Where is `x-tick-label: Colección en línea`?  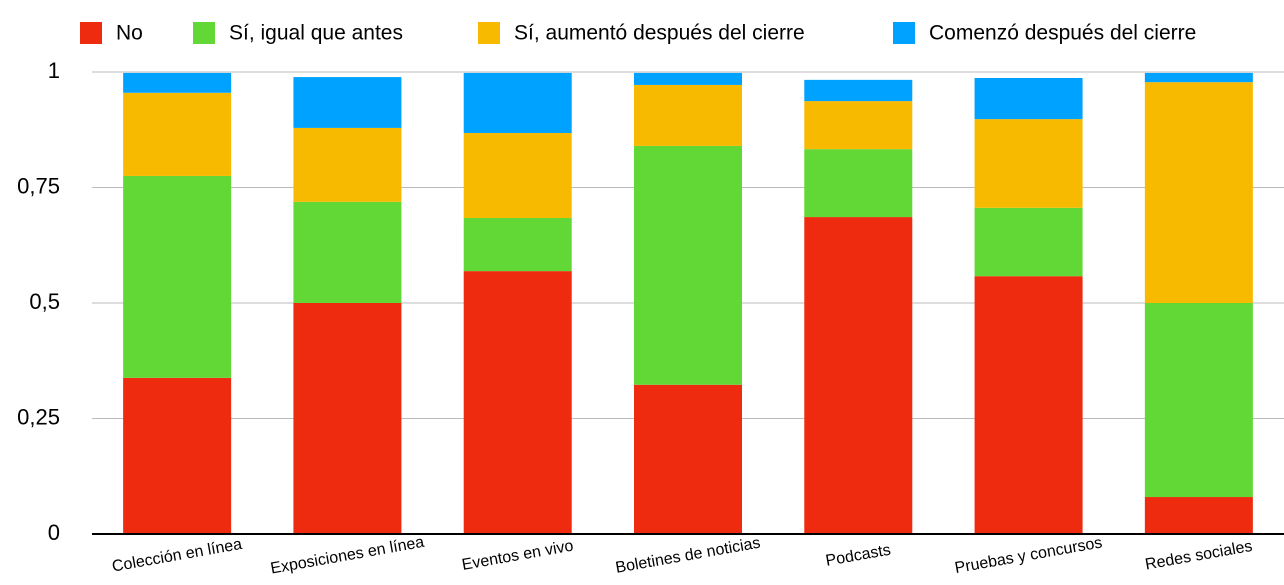
x-tick-label: Colección en línea is located at coordinates (177, 556).